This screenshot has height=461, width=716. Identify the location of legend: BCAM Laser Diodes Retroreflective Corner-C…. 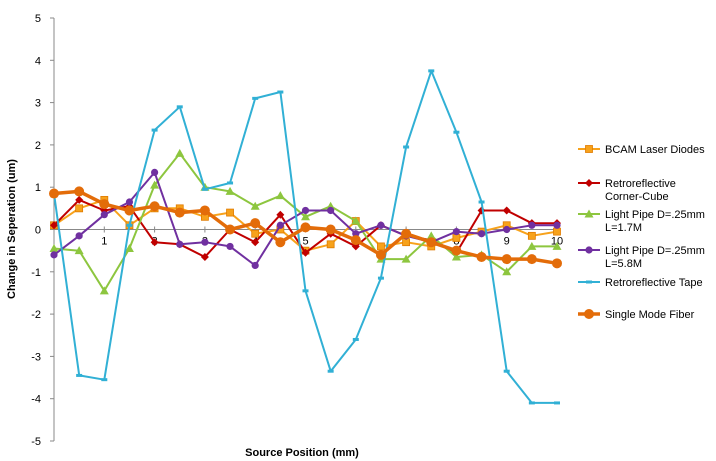
(641, 232).